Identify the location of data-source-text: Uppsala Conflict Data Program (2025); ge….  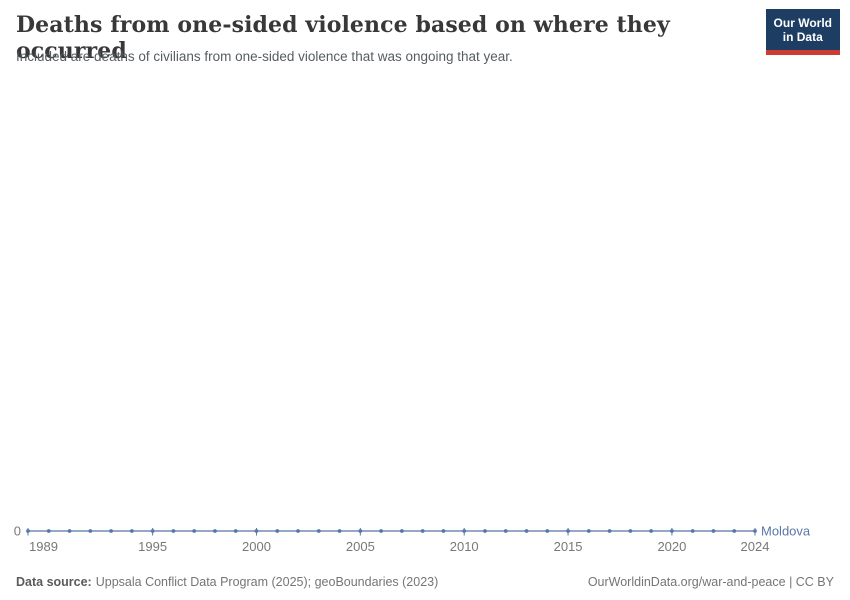
(267, 582).